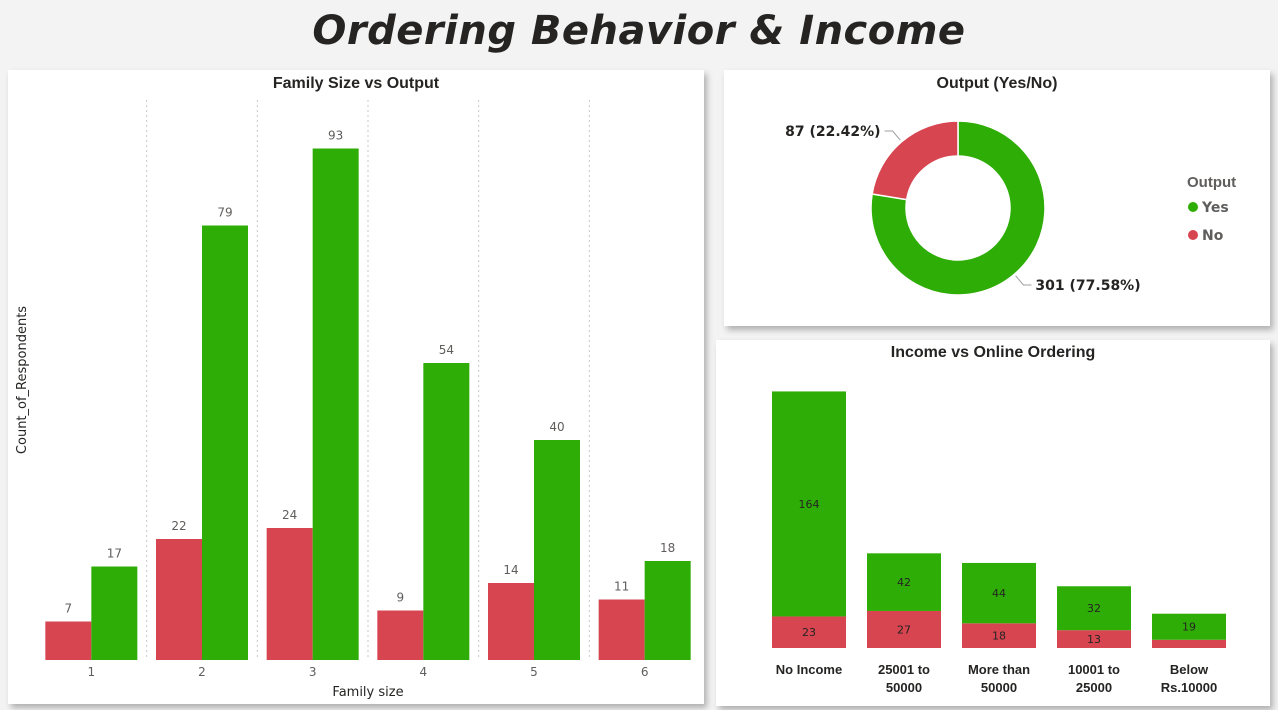  Describe the element at coordinates (1213, 236) in the screenshot. I see `legend-label-no: No` at that location.